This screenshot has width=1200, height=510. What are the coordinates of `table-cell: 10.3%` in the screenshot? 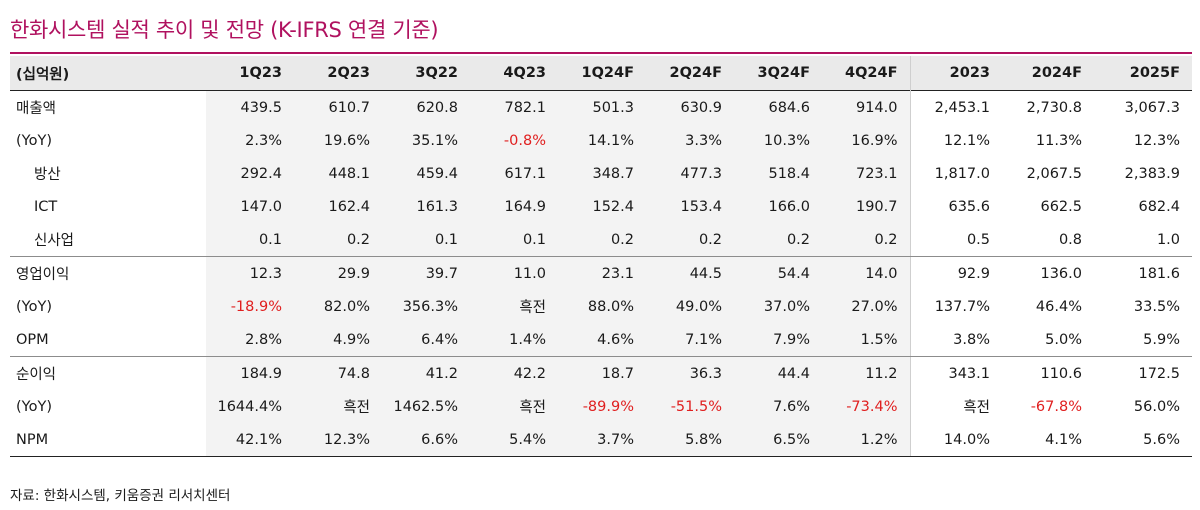 It's located at (778, 140).